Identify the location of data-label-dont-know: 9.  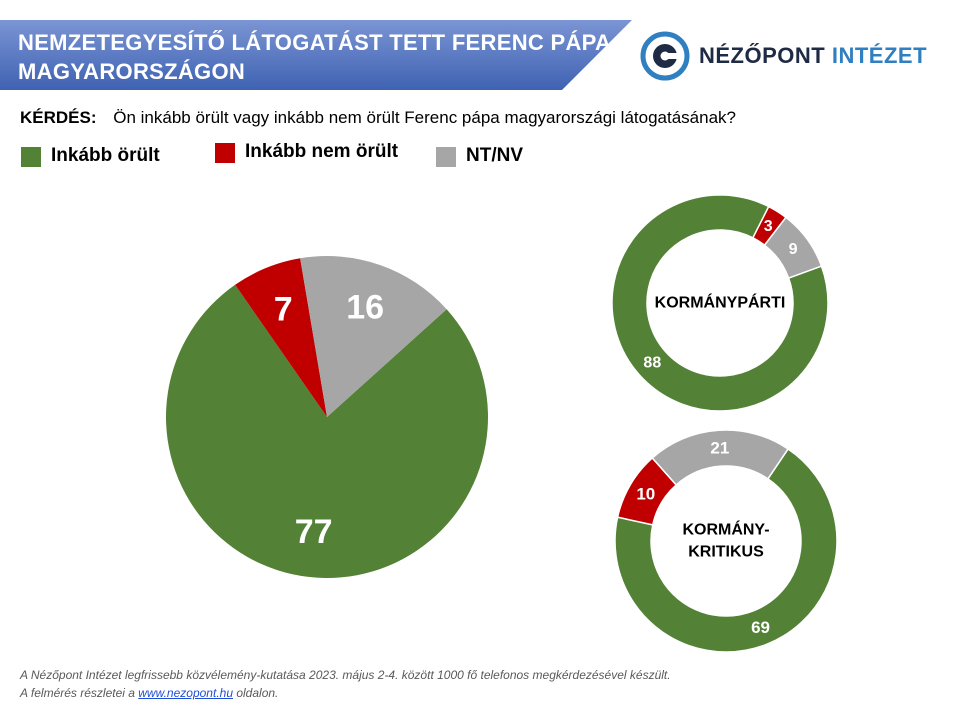
(793, 249).